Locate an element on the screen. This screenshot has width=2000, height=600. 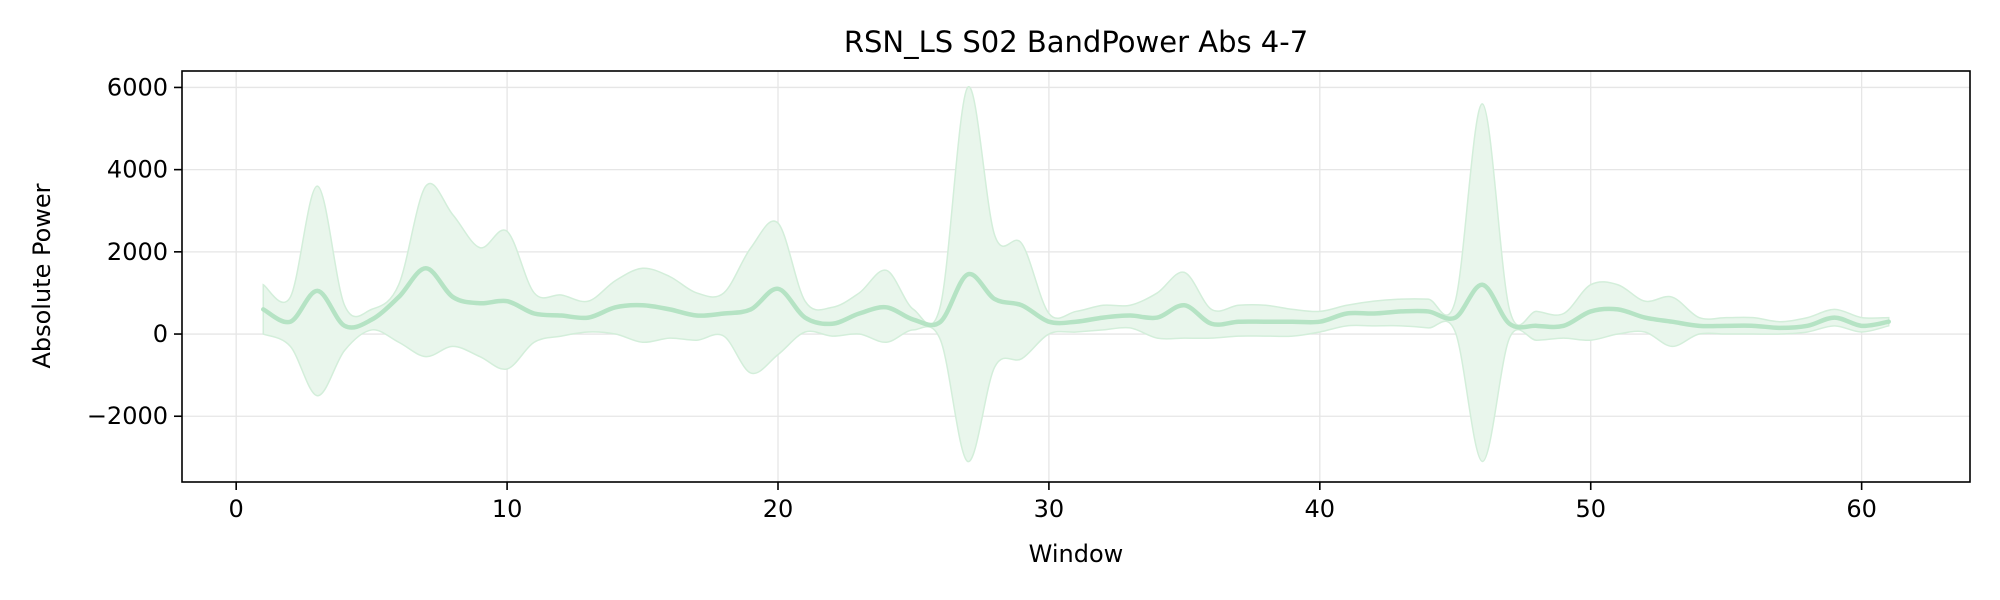
x-tick-label: 40 is located at coordinates (1320, 509).